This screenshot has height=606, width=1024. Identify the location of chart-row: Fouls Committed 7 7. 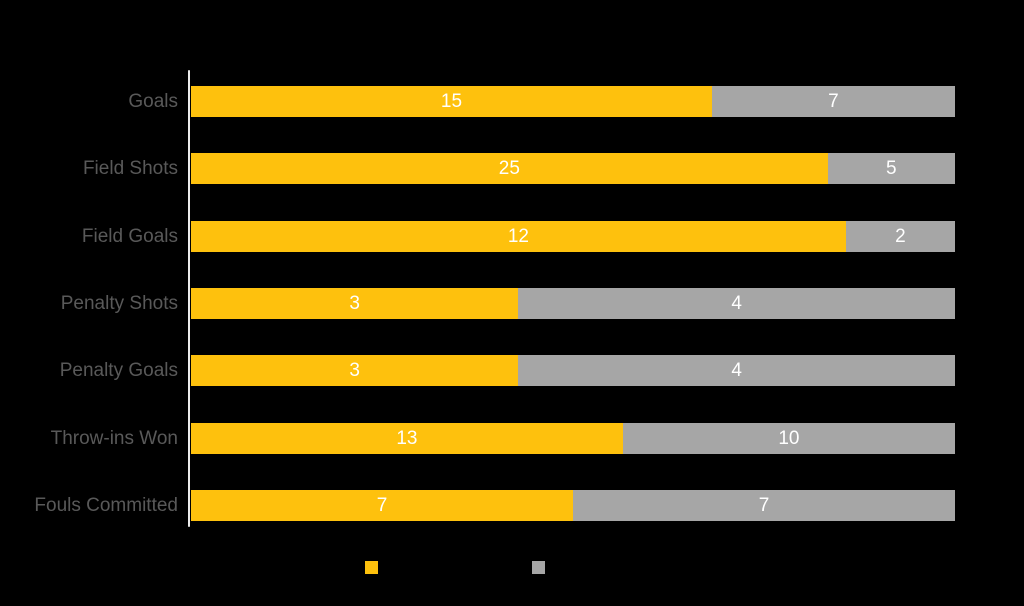
(512, 505).